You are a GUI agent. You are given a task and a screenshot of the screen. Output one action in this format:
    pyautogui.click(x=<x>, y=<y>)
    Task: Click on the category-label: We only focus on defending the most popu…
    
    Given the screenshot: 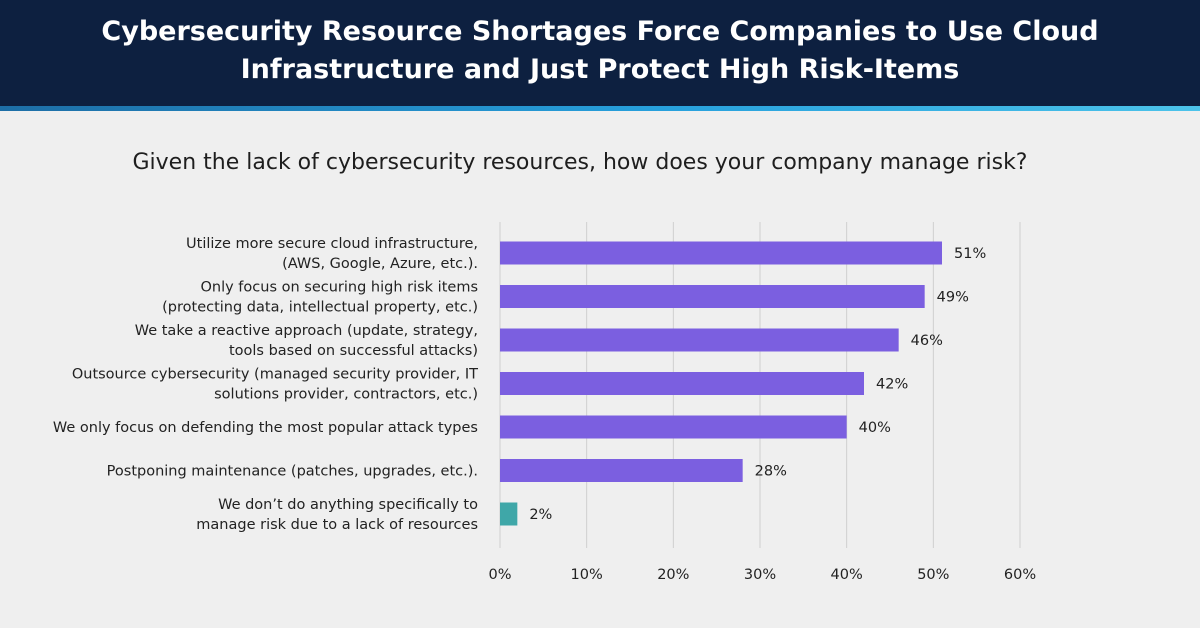 What is the action you would take?
    pyautogui.click(x=265, y=428)
    